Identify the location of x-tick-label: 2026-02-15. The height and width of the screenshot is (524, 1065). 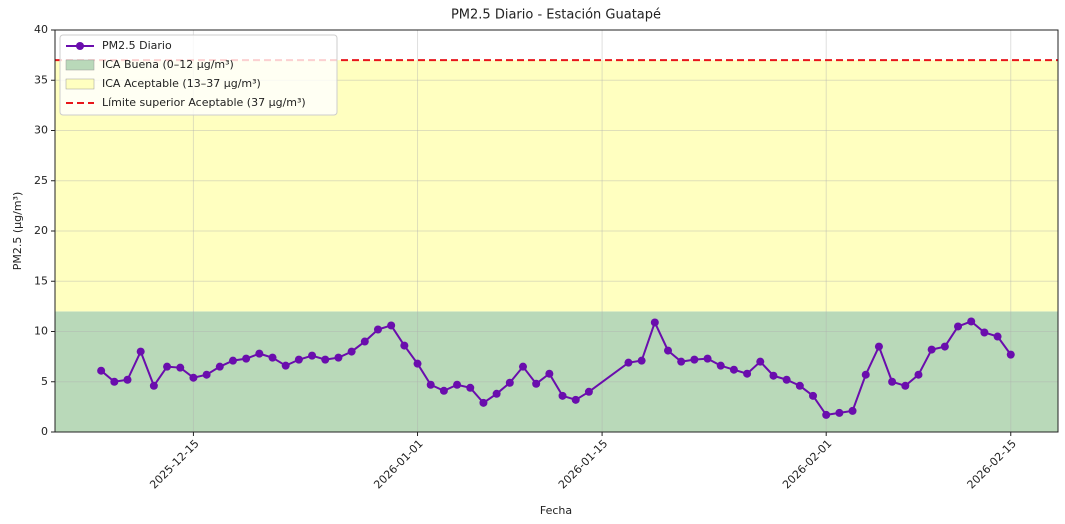
(992, 464).